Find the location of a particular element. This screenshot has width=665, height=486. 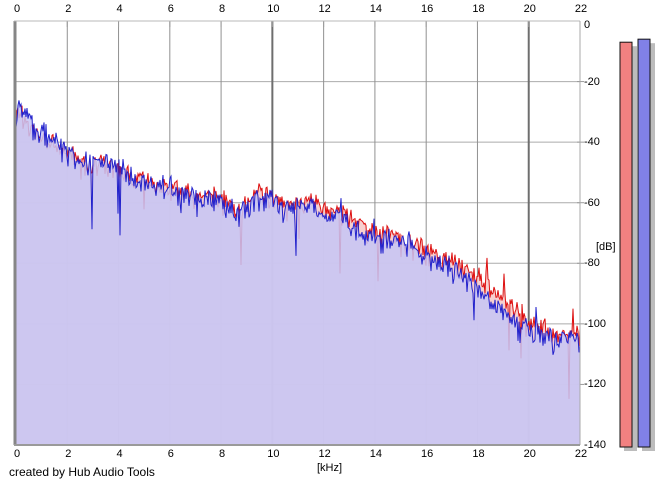

x-axis-label-top: 14 is located at coordinates (376, 9).